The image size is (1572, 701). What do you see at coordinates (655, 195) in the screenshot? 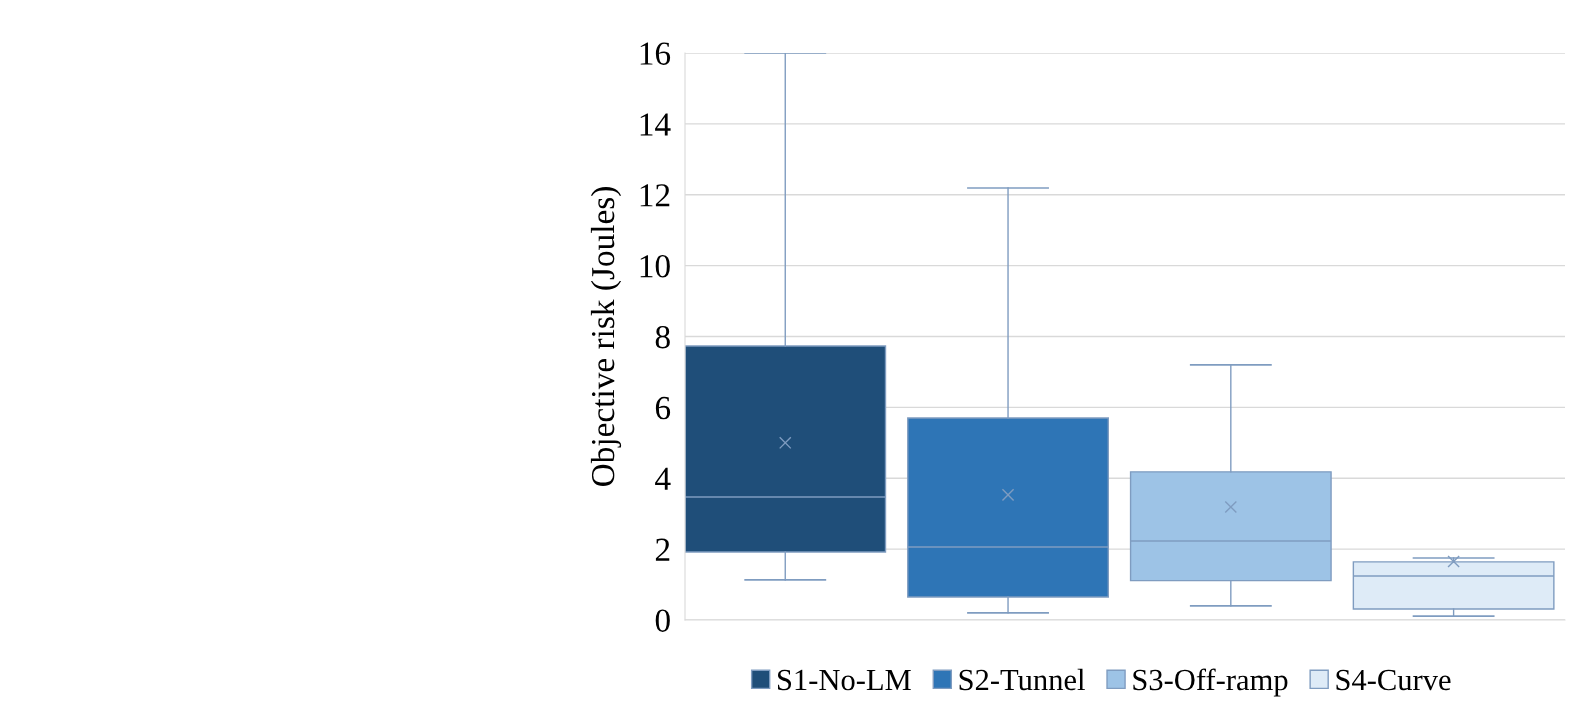
I see `y-tick-label: 12` at bounding box center [655, 195].